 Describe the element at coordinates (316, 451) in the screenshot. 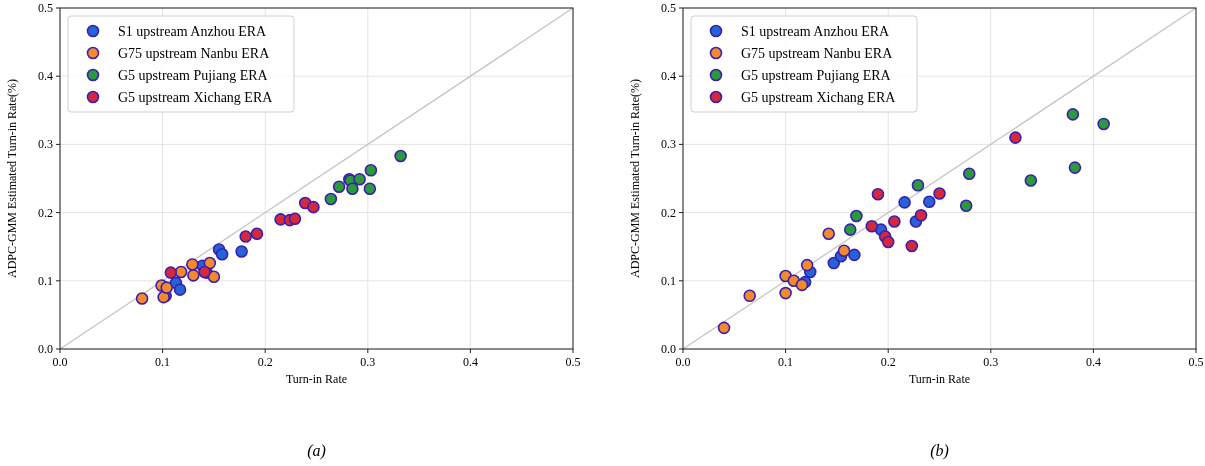

I see `text: (a)` at that location.